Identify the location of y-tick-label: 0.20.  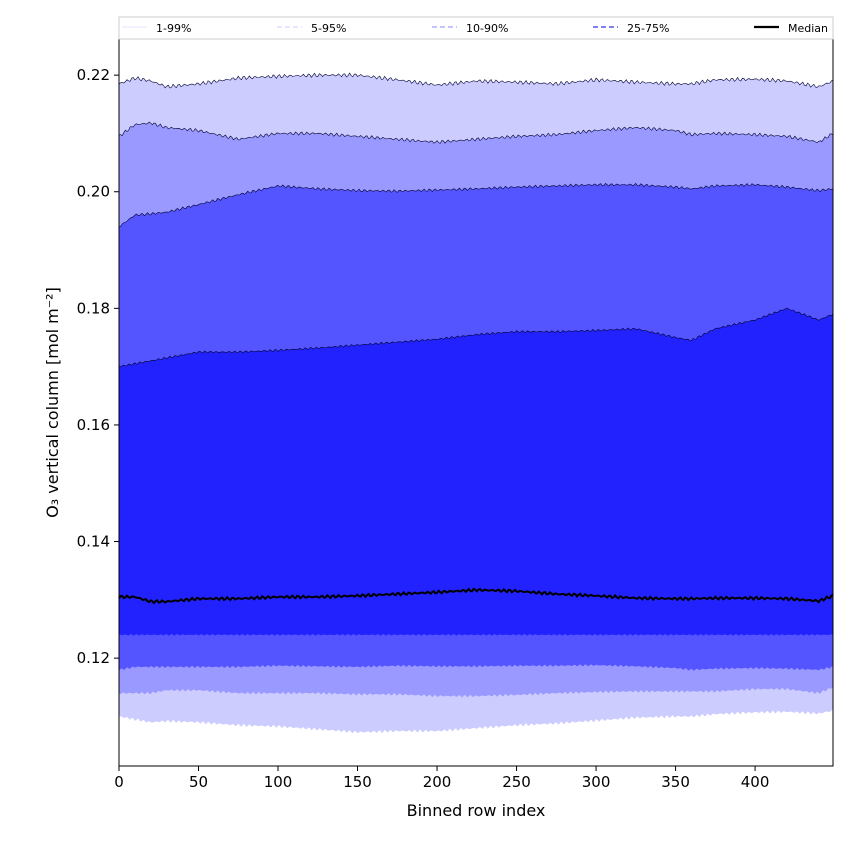
(93, 192).